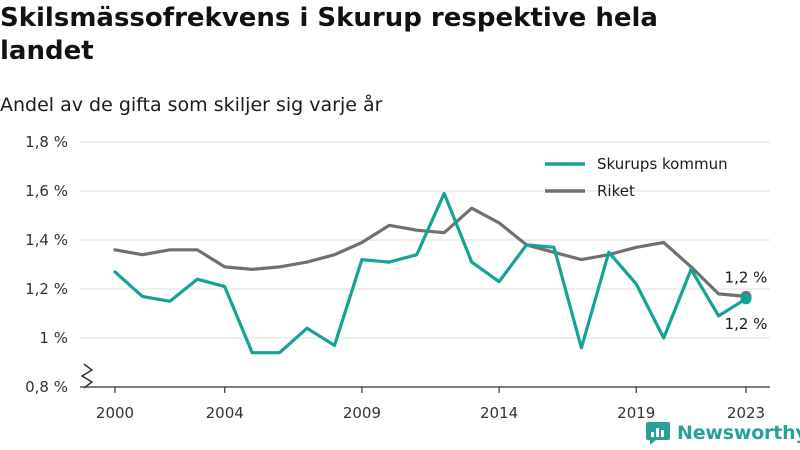 The image size is (800, 450). What do you see at coordinates (746, 324) in the screenshot?
I see `end-label-skurup: 1,2 %` at bounding box center [746, 324].